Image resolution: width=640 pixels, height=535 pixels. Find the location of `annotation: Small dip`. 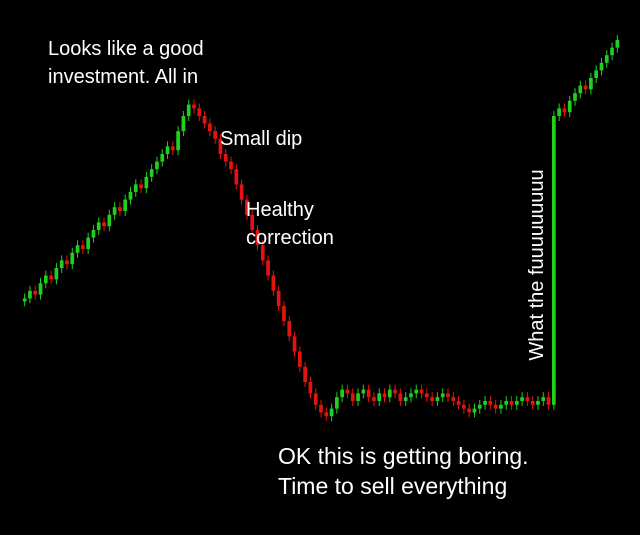

annotation: Small dip is located at coordinates (261, 139).